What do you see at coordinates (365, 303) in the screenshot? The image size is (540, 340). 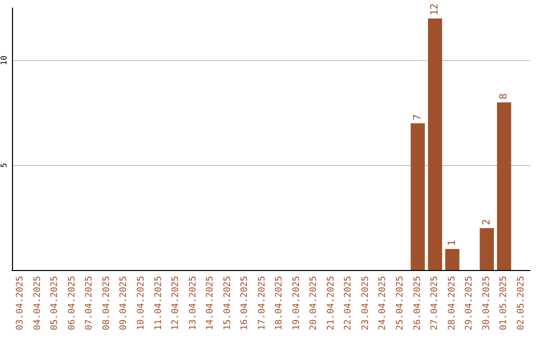 I see `x-tick-label: 23.04.2025` at bounding box center [365, 303].